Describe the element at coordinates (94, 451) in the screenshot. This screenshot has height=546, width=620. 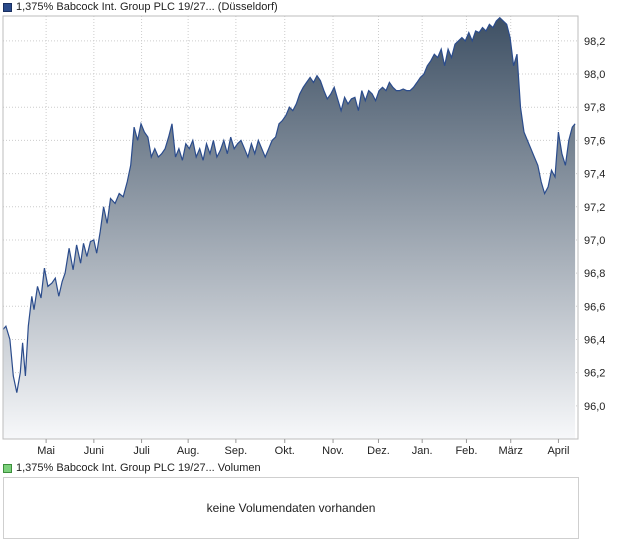
I see `x-tick-label: Juni` at that location.